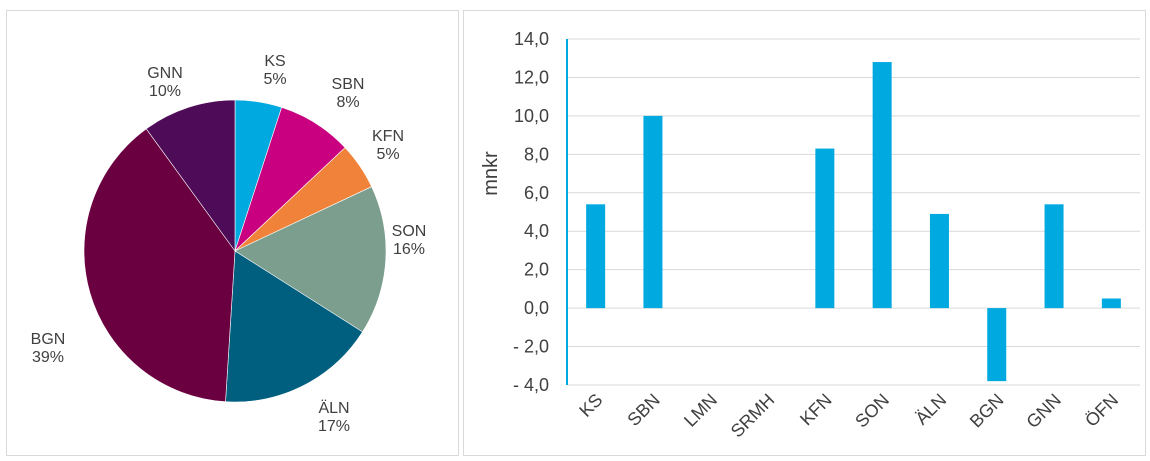 Image resolution: width=1150 pixels, height=461 pixels. I want to click on x-tick-label: KS, so click(590, 405).